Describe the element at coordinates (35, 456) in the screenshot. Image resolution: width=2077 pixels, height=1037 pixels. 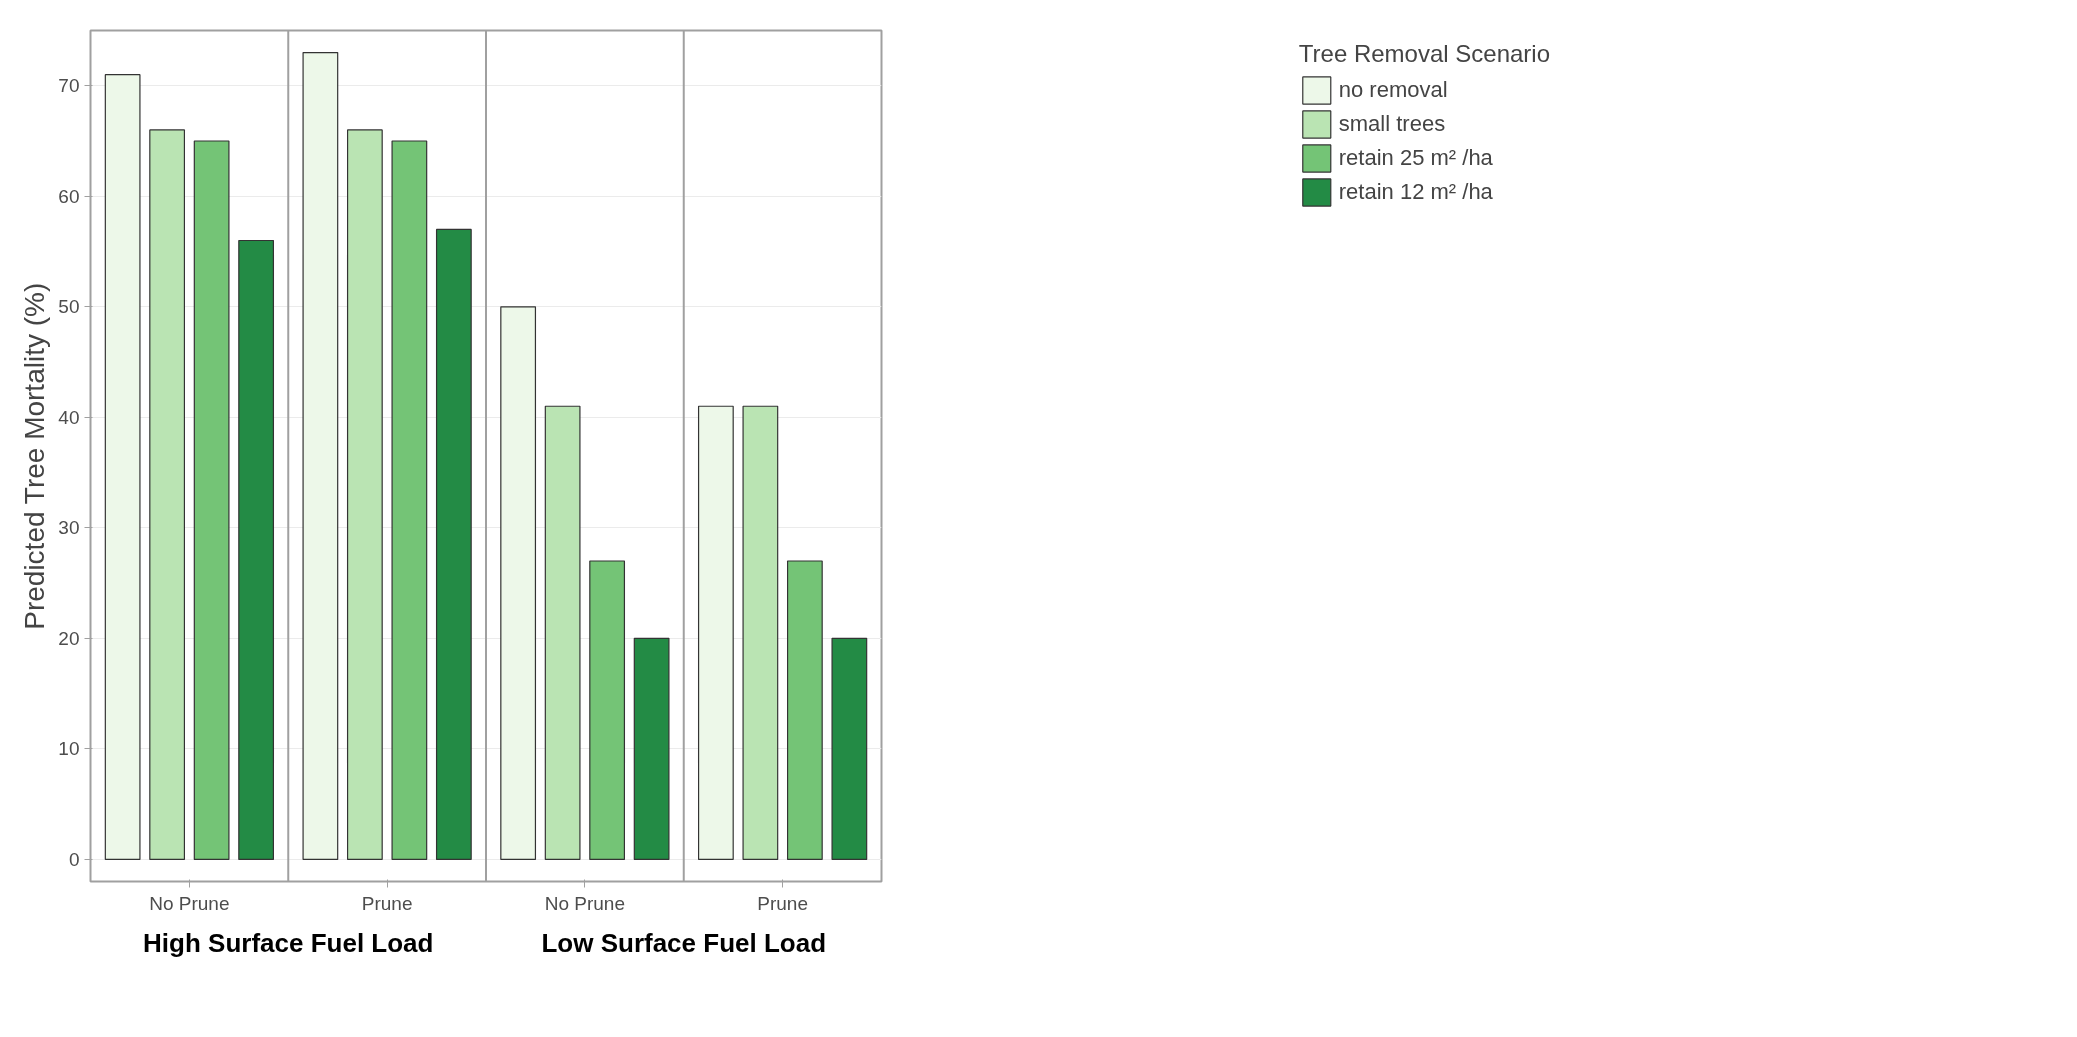
I see `y-axis-title: Predicted Tree Mortality (%)` at that location.